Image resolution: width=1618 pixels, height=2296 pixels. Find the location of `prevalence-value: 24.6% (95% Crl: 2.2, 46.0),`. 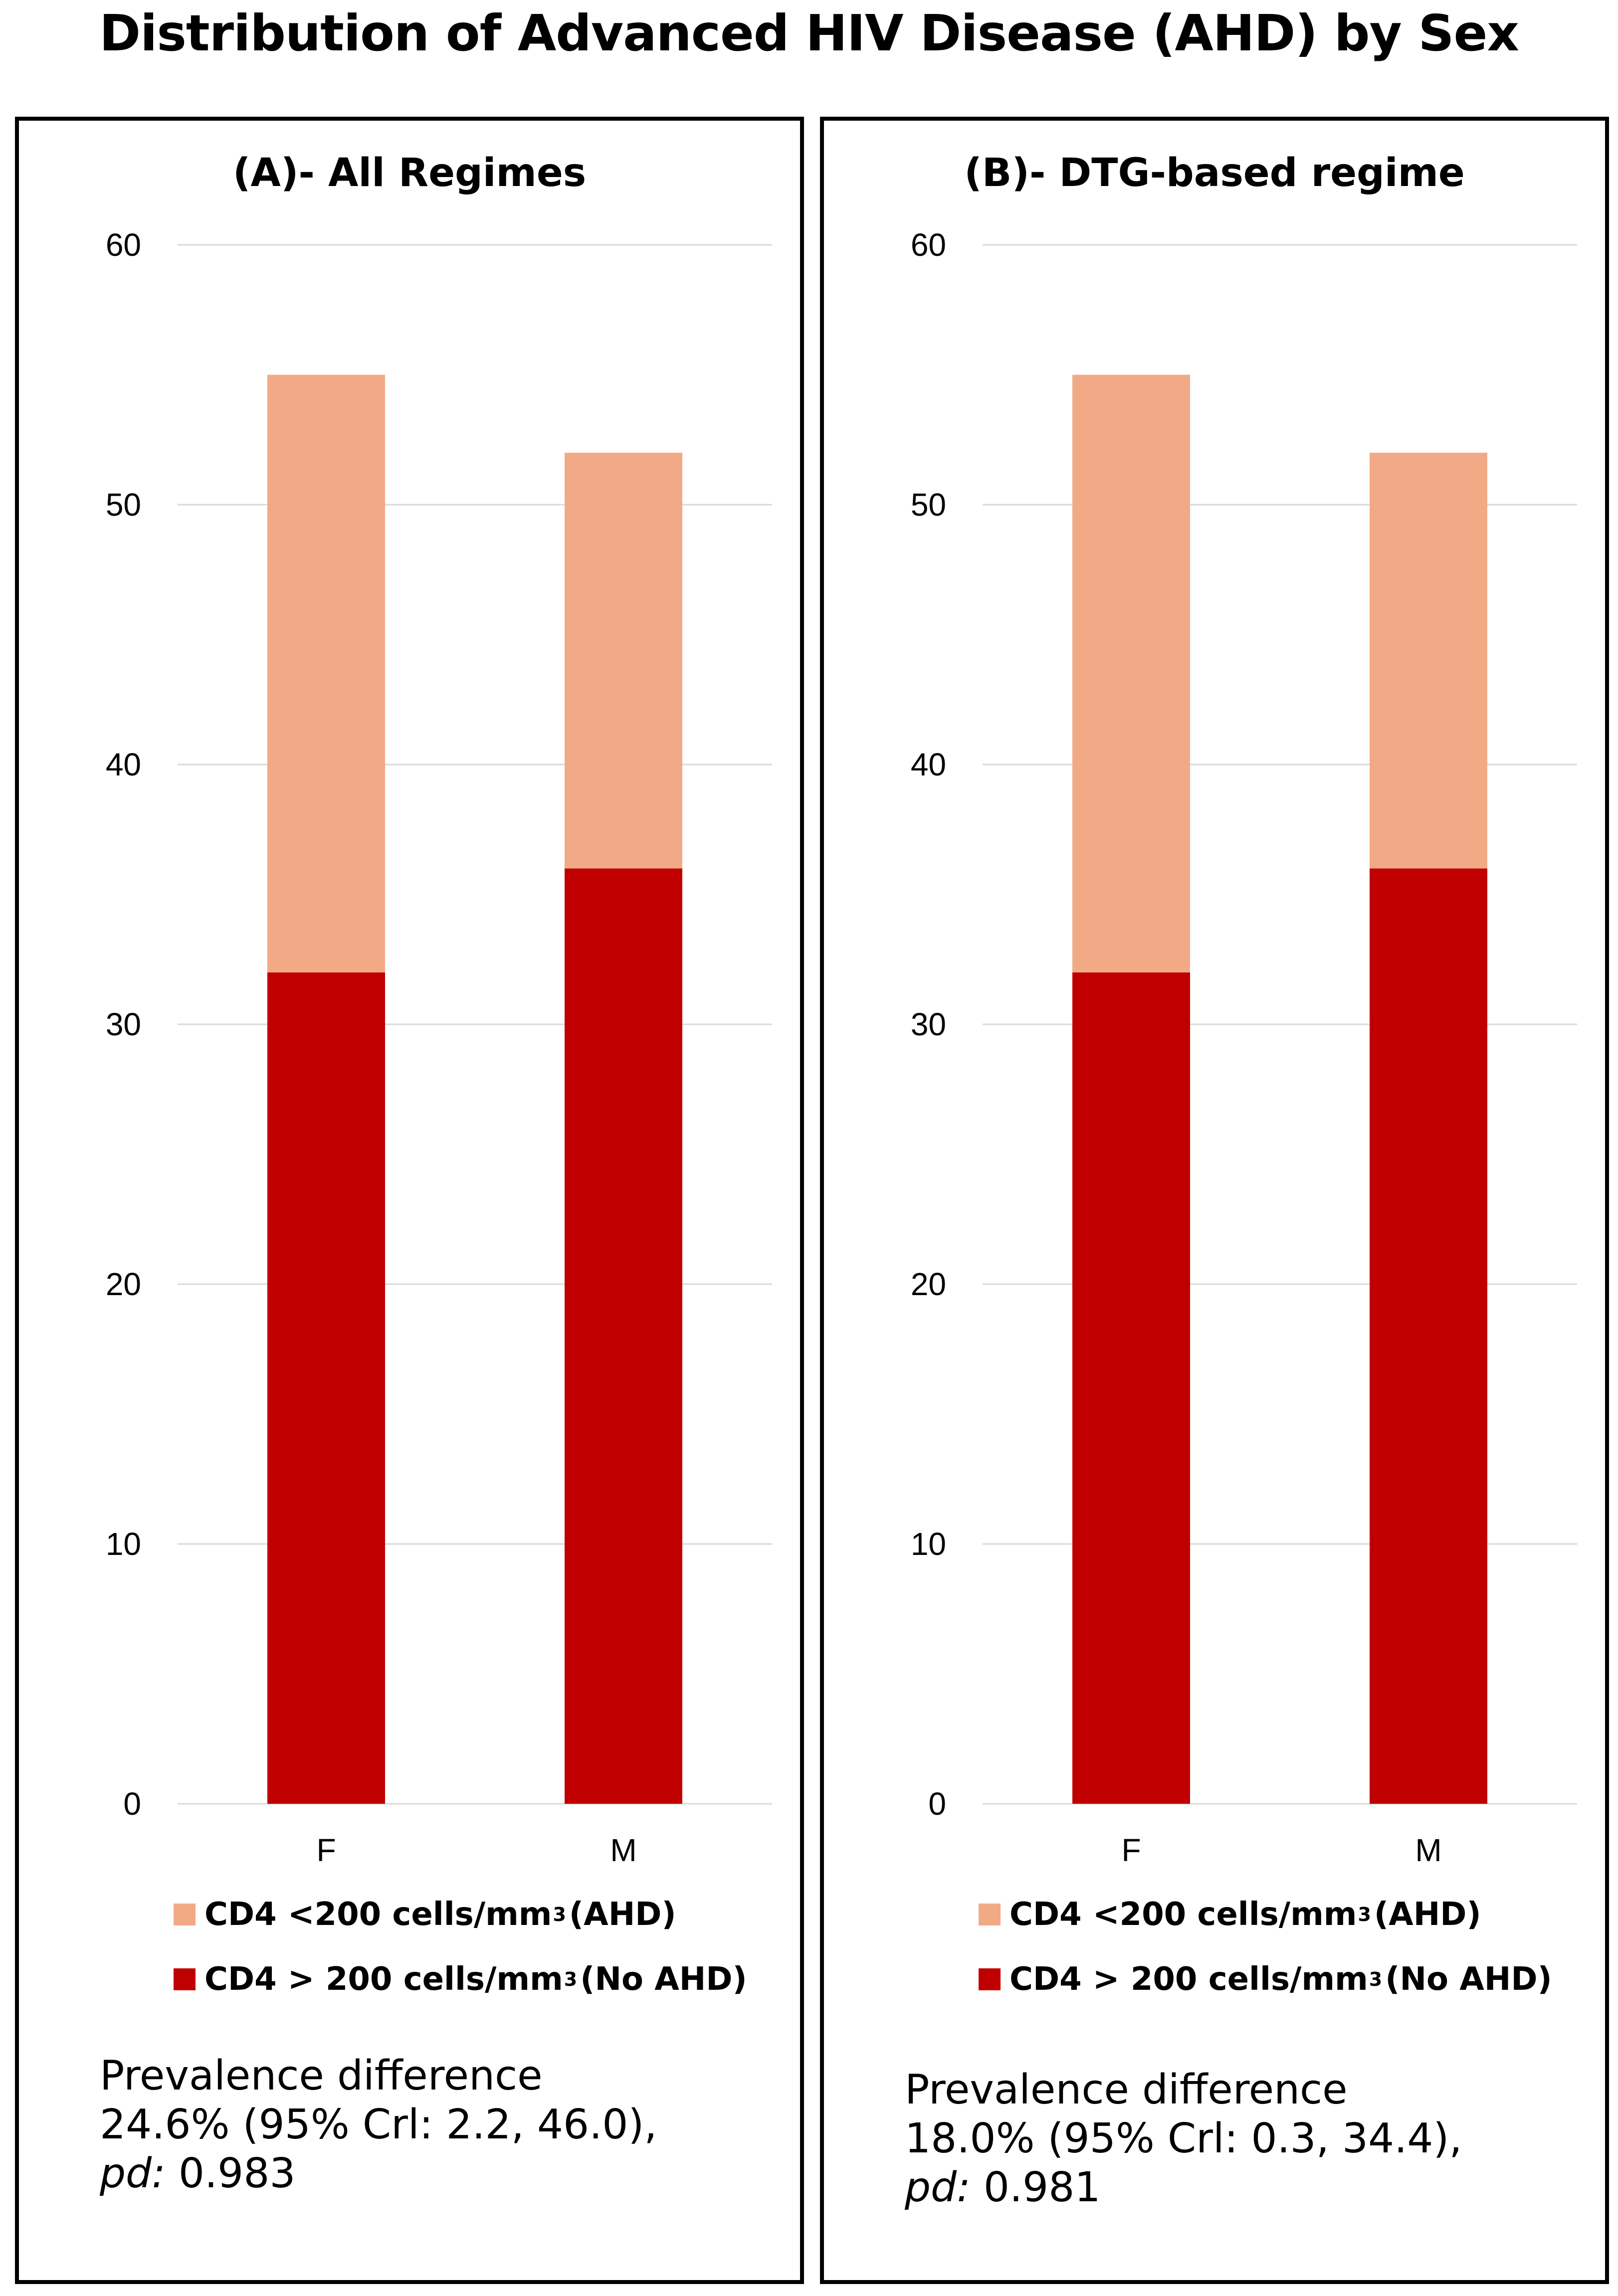

prevalence-value: 24.6% (95% Crl: 2.2, 46.0), is located at coordinates (378, 2124).